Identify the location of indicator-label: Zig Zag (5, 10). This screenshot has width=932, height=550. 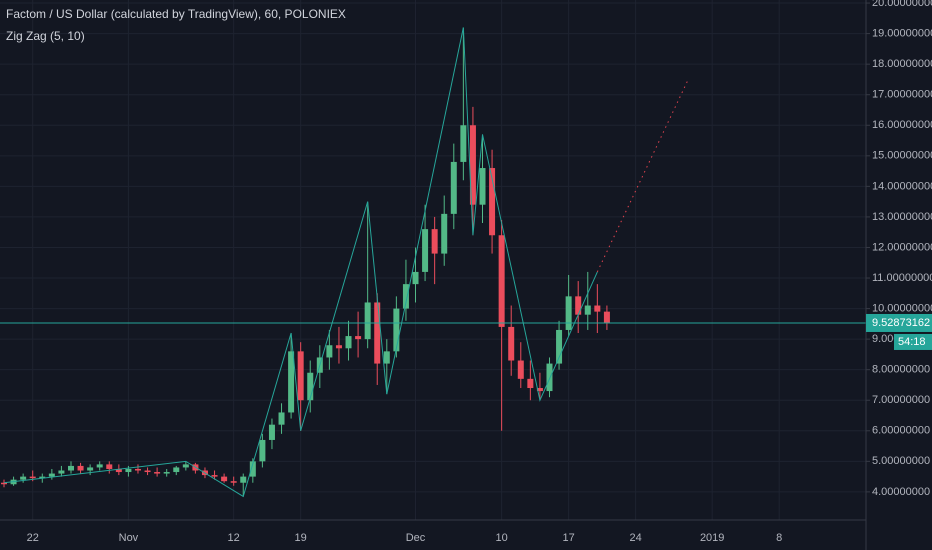
(45, 36).